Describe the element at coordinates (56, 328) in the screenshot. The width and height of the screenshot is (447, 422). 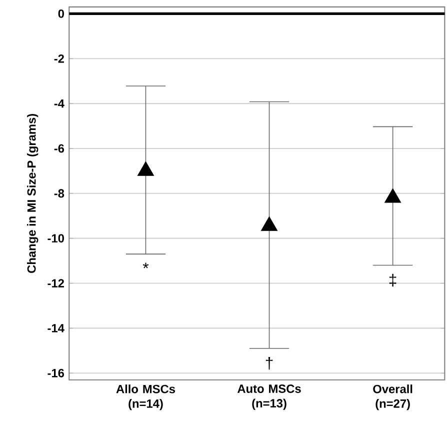
I see `y-tick-label: -14` at that location.